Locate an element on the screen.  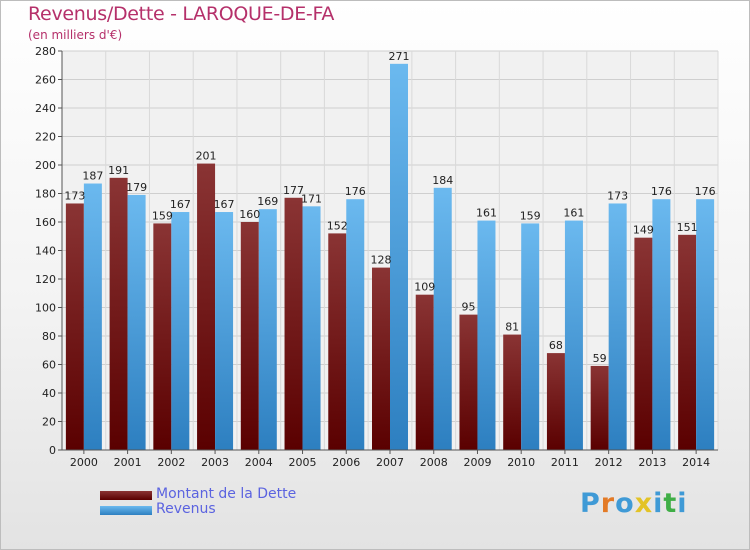
data-label-revenus-2007: 271 is located at coordinates (399, 56).